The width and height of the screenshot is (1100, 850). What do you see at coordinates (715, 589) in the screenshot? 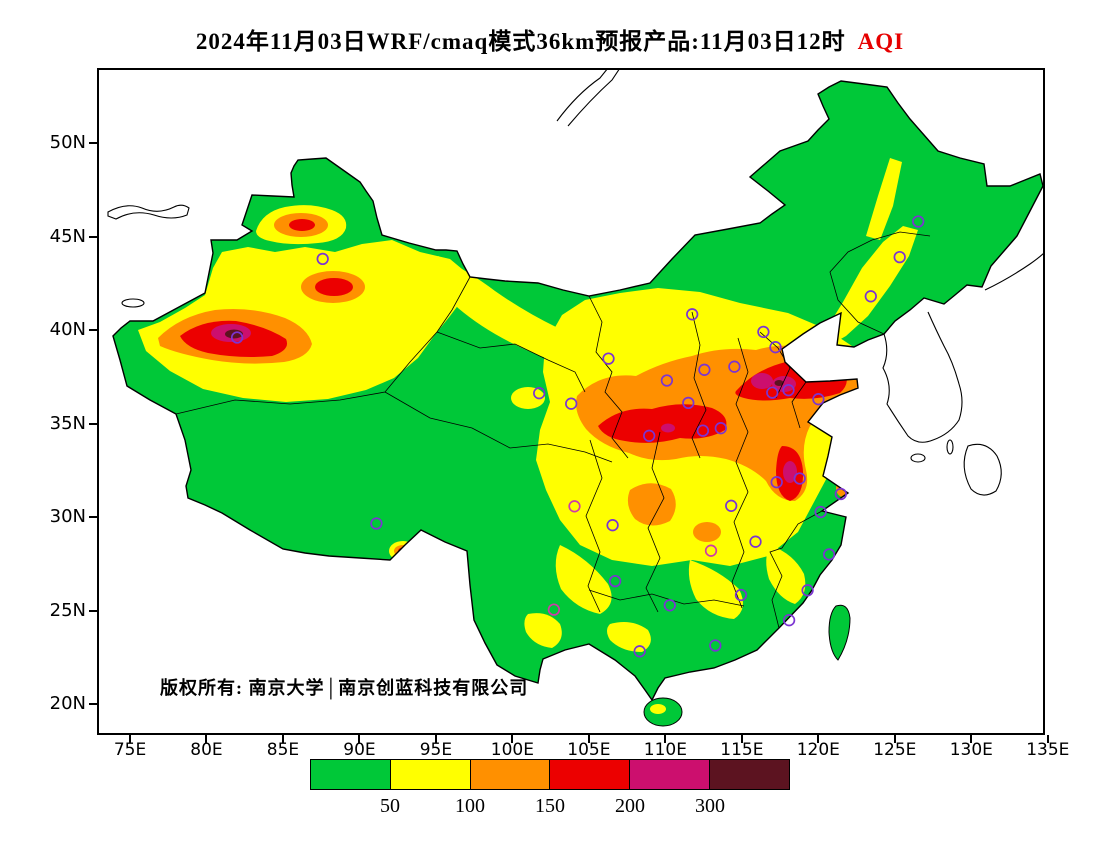
I see `aqi-yellow-hunan-south` at bounding box center [715, 589].